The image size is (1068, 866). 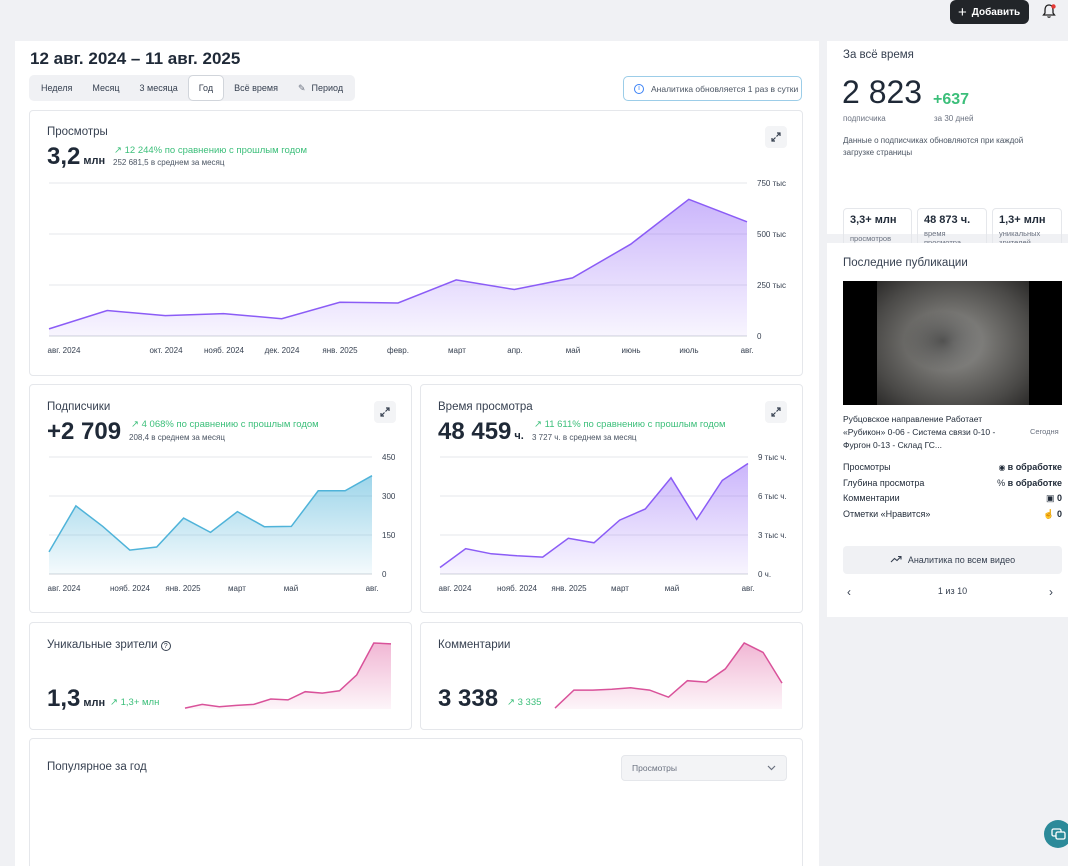 What do you see at coordinates (764, 574) in the screenshot?
I see `y-tick-label: 0 ч.` at bounding box center [764, 574].